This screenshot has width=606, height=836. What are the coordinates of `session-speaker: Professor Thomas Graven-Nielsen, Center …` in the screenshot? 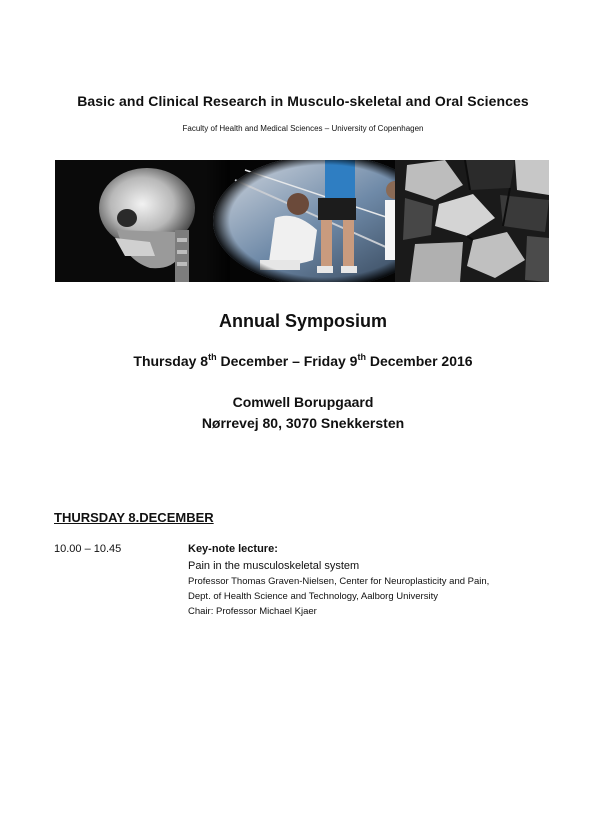 It's located at (339, 581).